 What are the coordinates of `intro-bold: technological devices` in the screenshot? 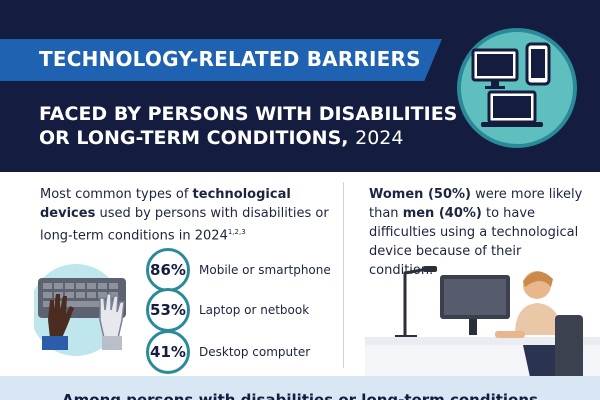 It's located at (165, 204).